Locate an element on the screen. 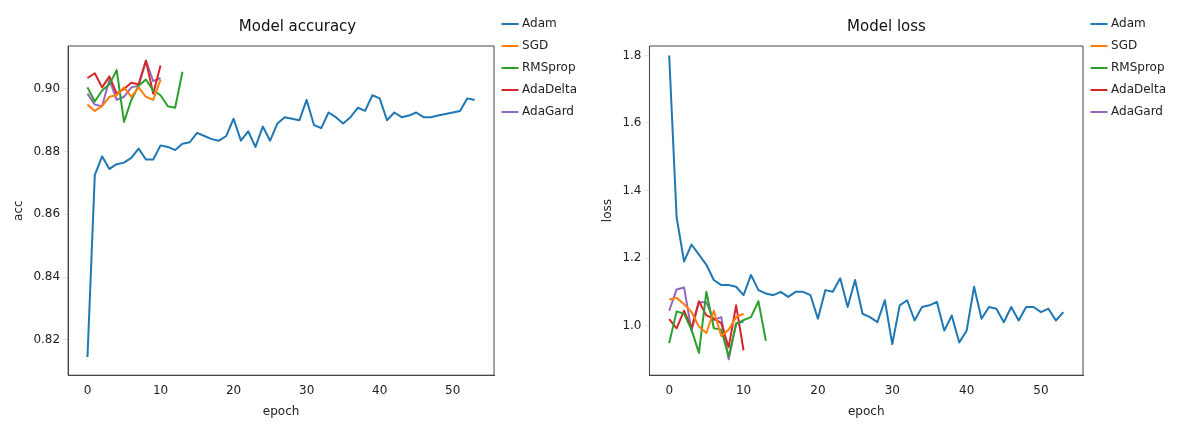 The width and height of the screenshot is (1193, 435). y-tick-label: 0.86 is located at coordinates (47, 213).